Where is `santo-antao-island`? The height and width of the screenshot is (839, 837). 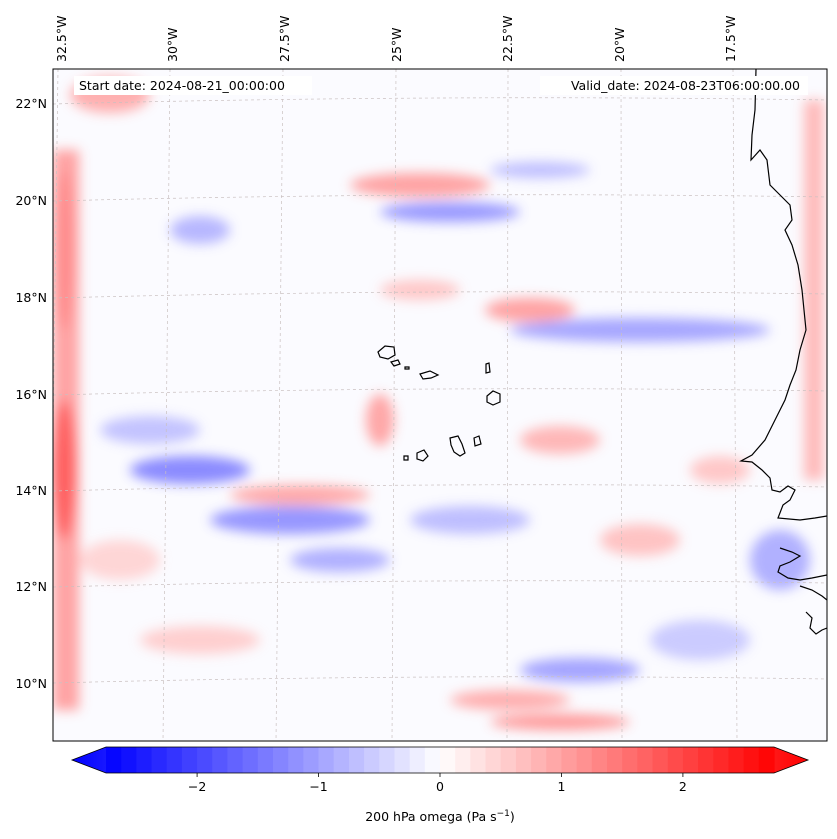 santo-antao-island is located at coordinates (386, 352).